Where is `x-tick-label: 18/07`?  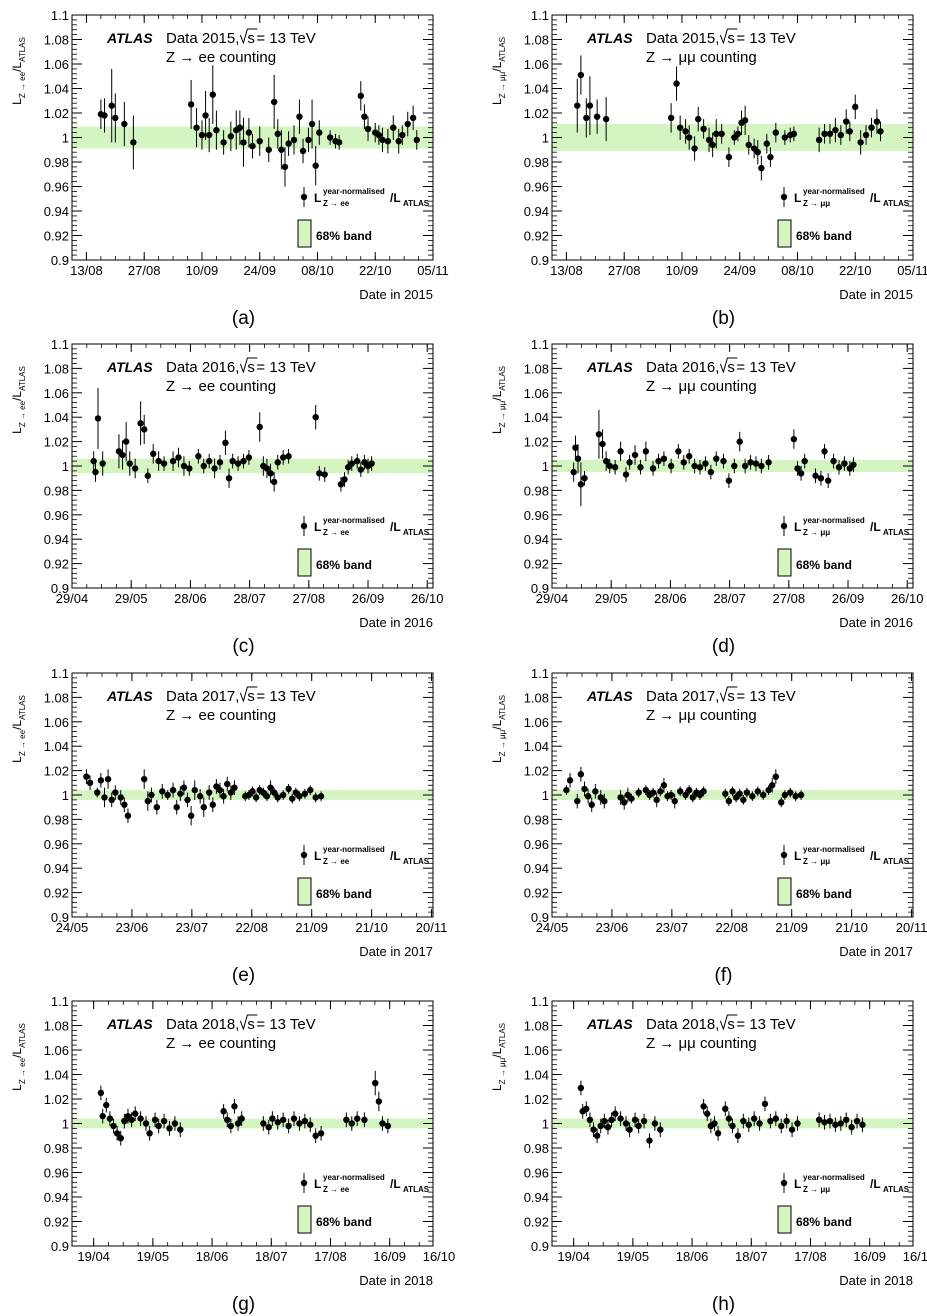
x-tick-label: 18/07 is located at coordinates (751, 1256).